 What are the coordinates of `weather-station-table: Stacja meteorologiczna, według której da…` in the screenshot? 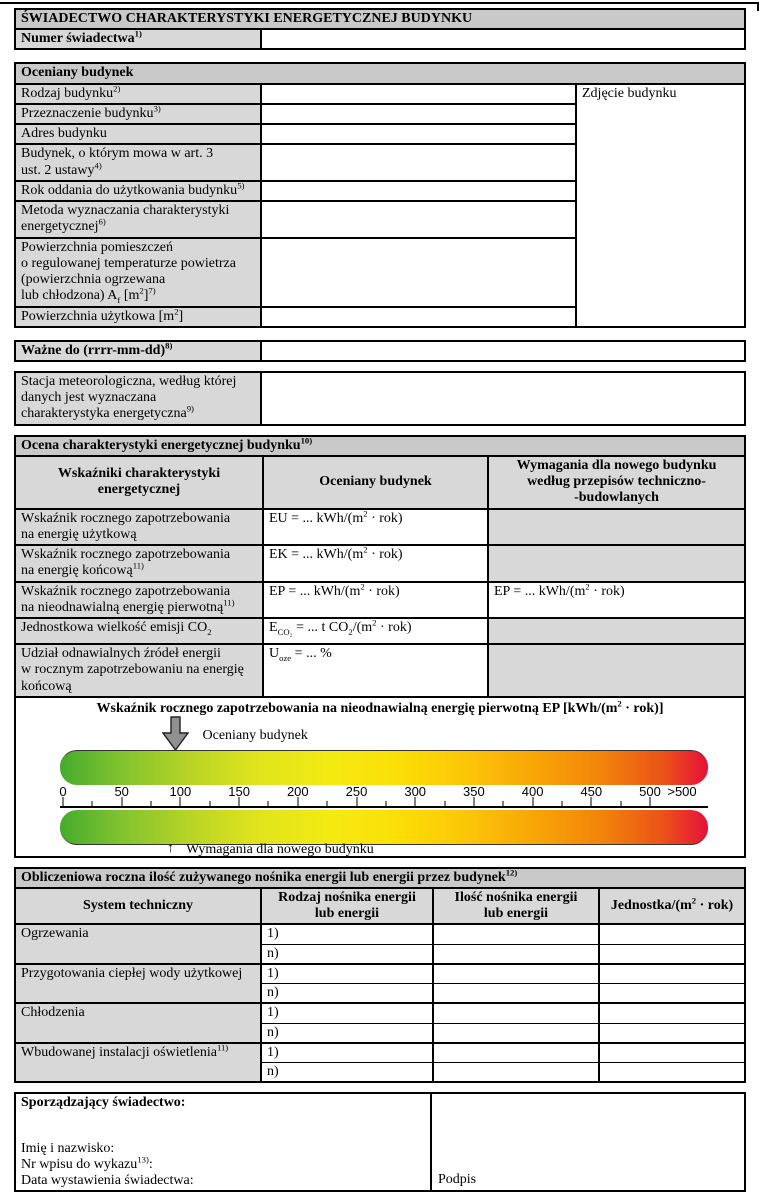 It's located at (380, 398).